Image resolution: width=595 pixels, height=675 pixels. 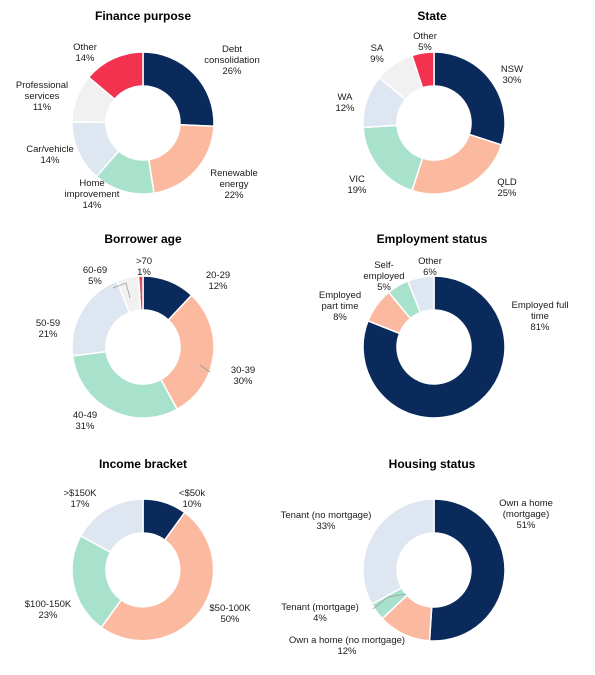 I want to click on income-bracket-label-100-150k: $100-150K 23%, so click(x=48, y=610).